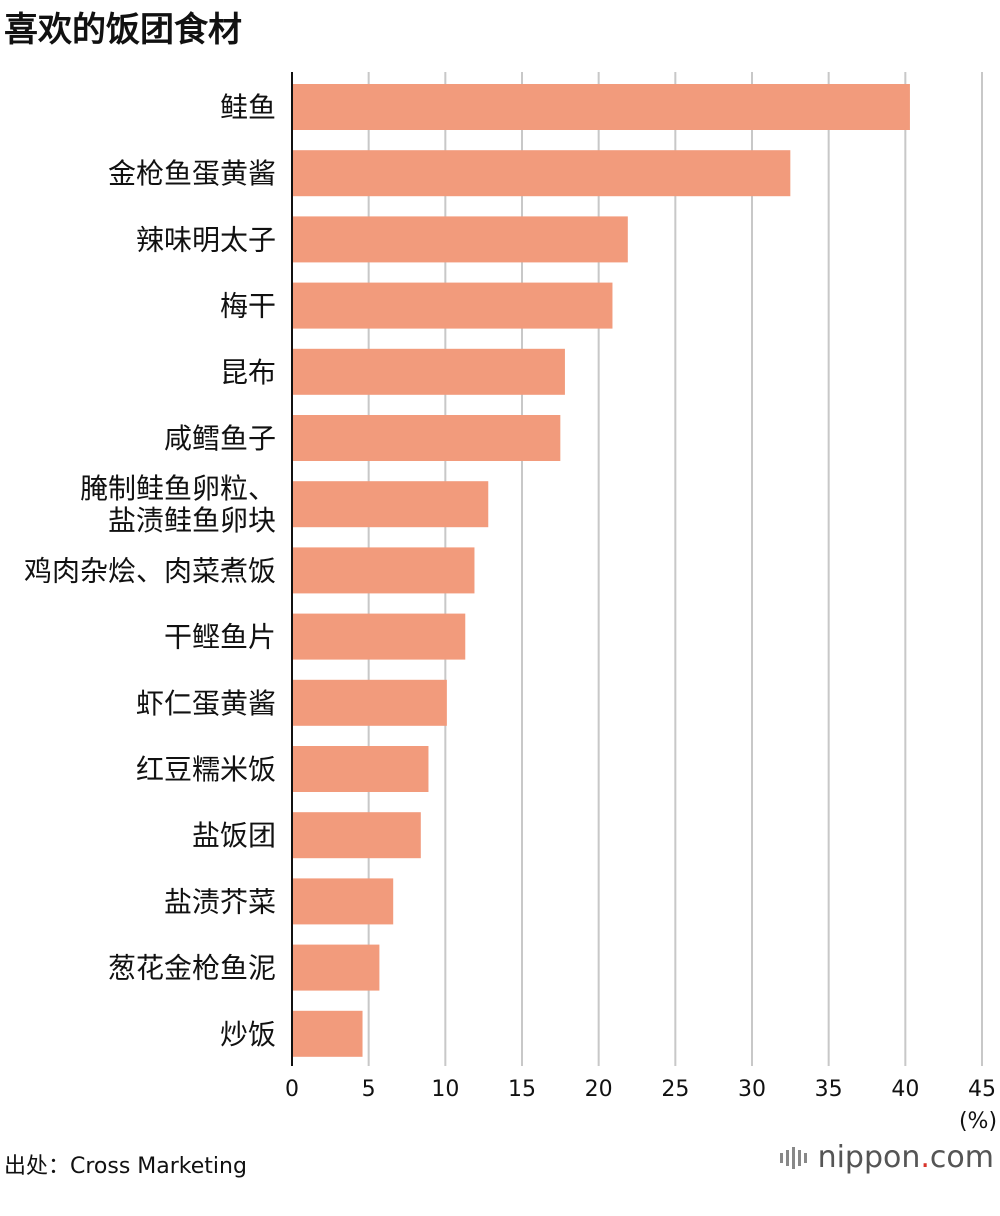 Image resolution: width=1000 pixels, height=1216 pixels. What do you see at coordinates (206, 239) in the screenshot?
I see `category-label-2: 辣味明太子` at bounding box center [206, 239].